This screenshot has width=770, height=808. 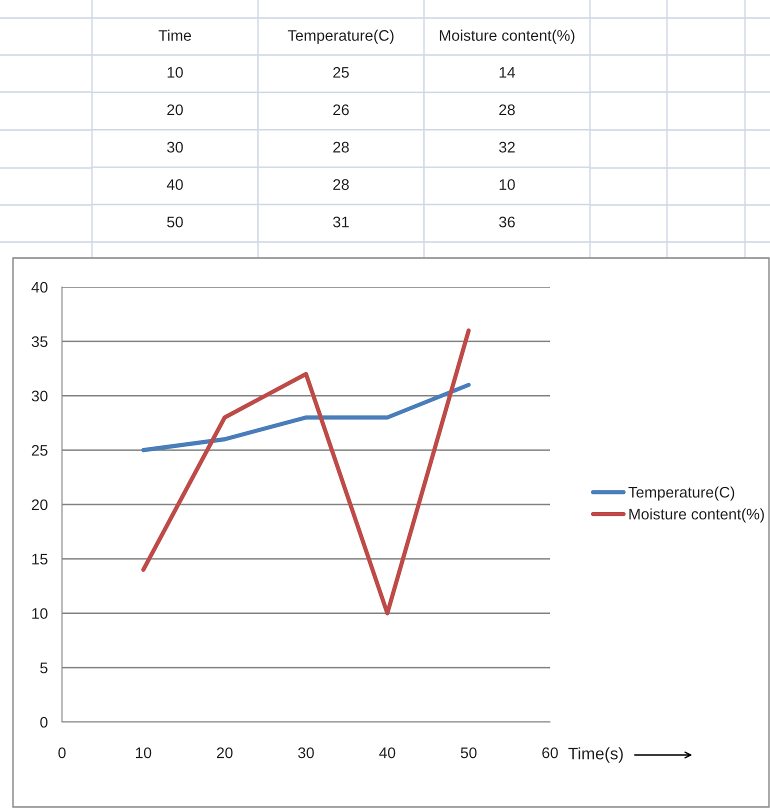 I want to click on y-tick-label: 0, so click(x=44, y=722).